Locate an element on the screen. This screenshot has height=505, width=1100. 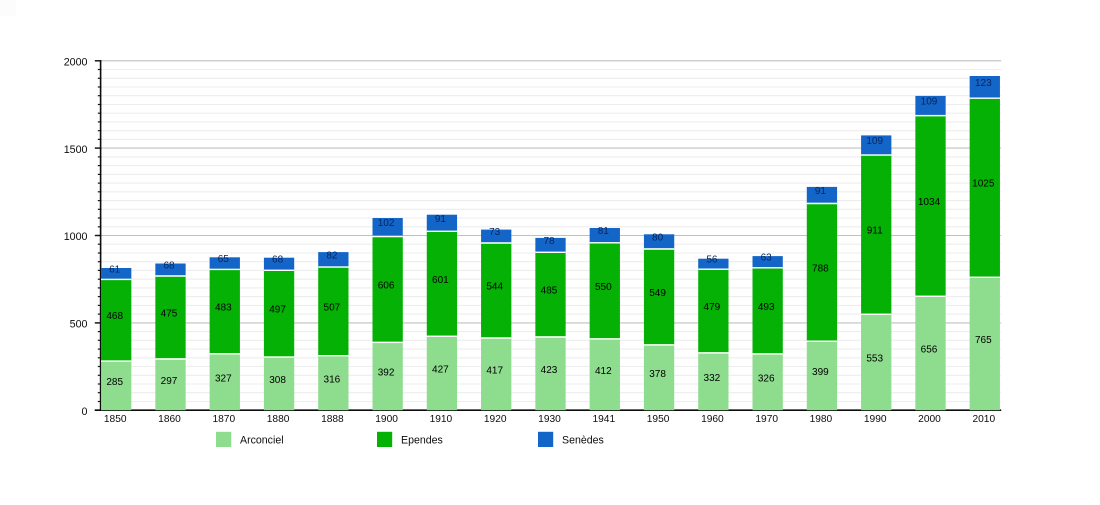
svg-text: 378 is located at coordinates (657, 374).